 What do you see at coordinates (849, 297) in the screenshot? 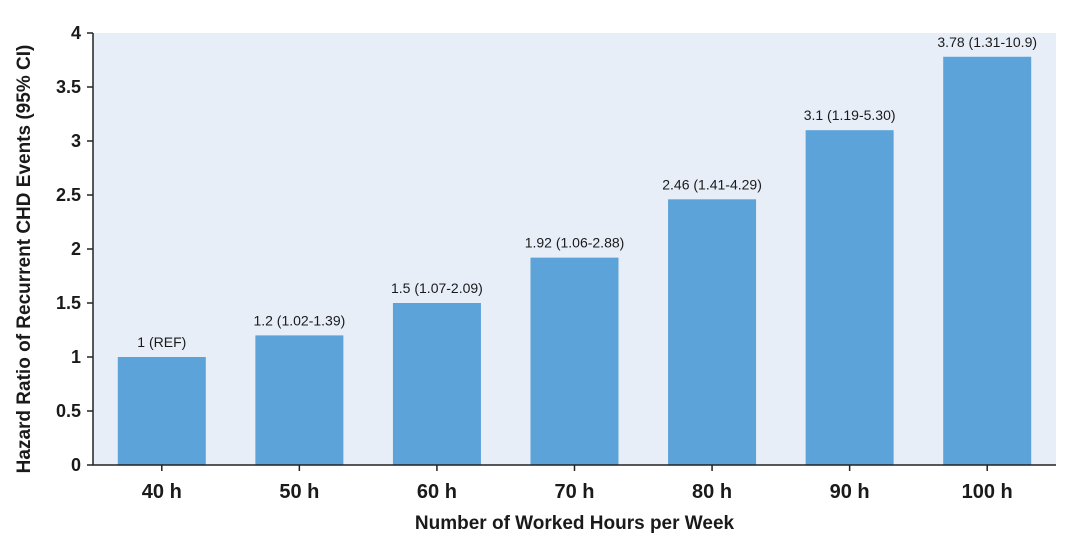
I see `bar-90h` at bounding box center [849, 297].